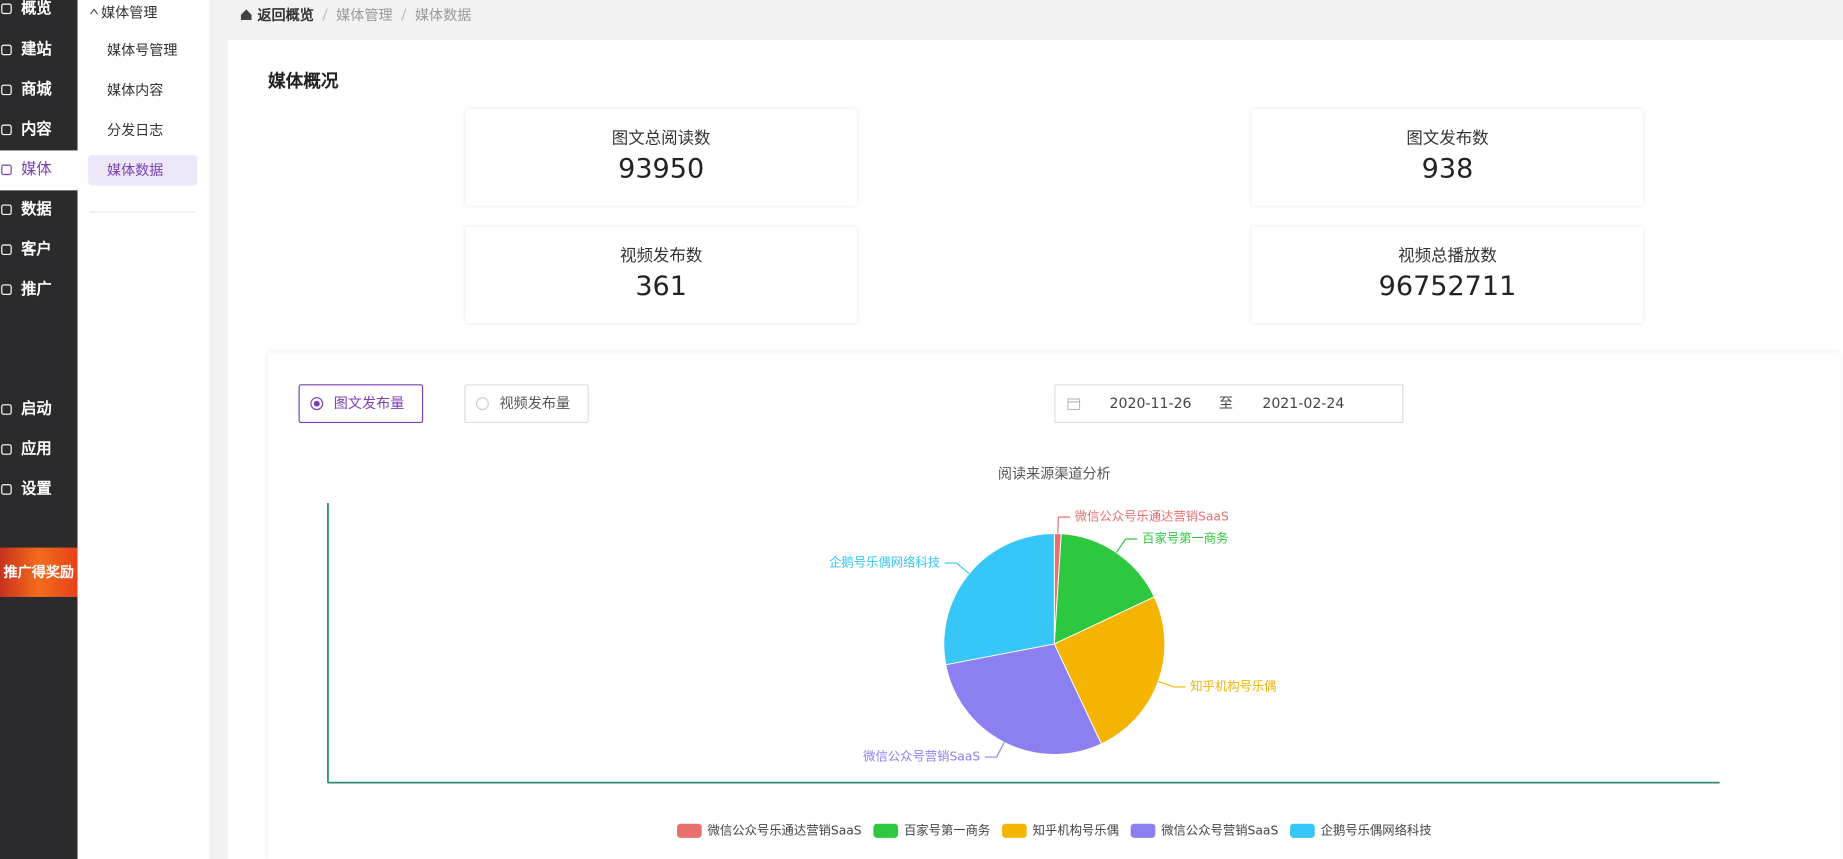  Describe the element at coordinates (535, 403) in the screenshot. I see `tab-label: 视频发布量` at that location.